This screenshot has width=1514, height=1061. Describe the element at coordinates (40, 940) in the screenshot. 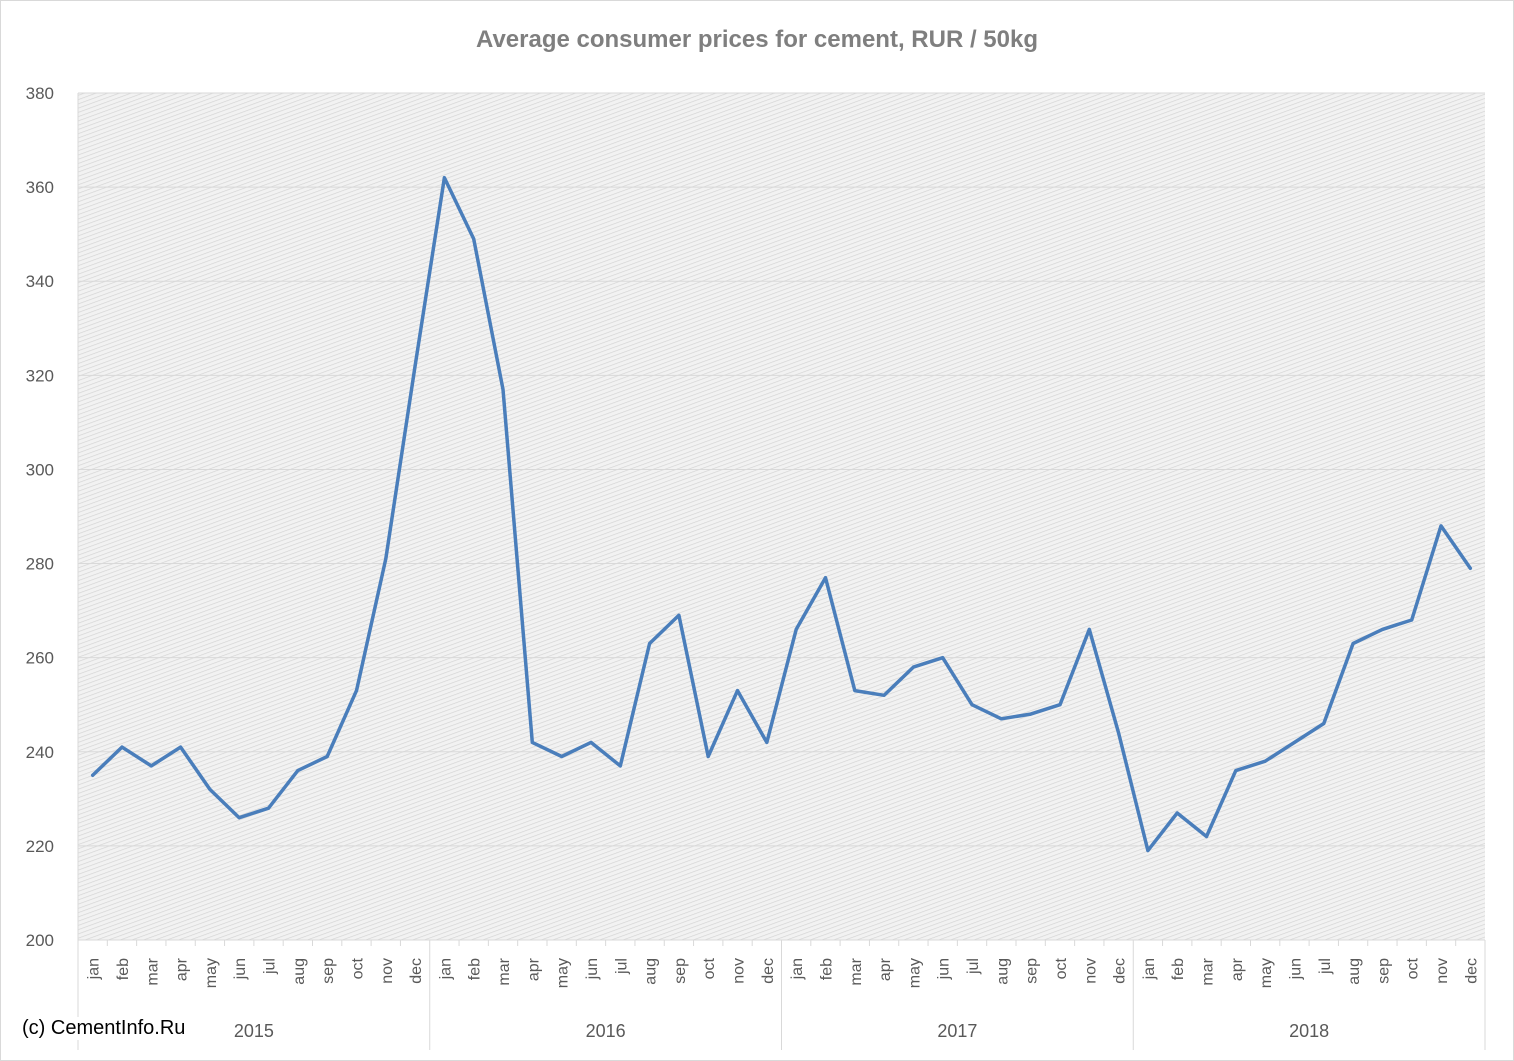

I see `y-tick-label: 200` at that location.